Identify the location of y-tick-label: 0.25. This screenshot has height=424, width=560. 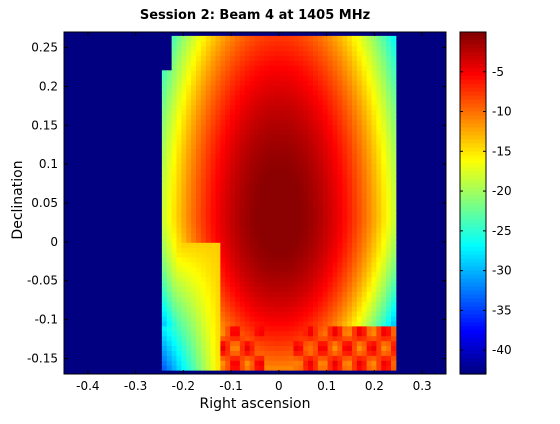
(44, 48).